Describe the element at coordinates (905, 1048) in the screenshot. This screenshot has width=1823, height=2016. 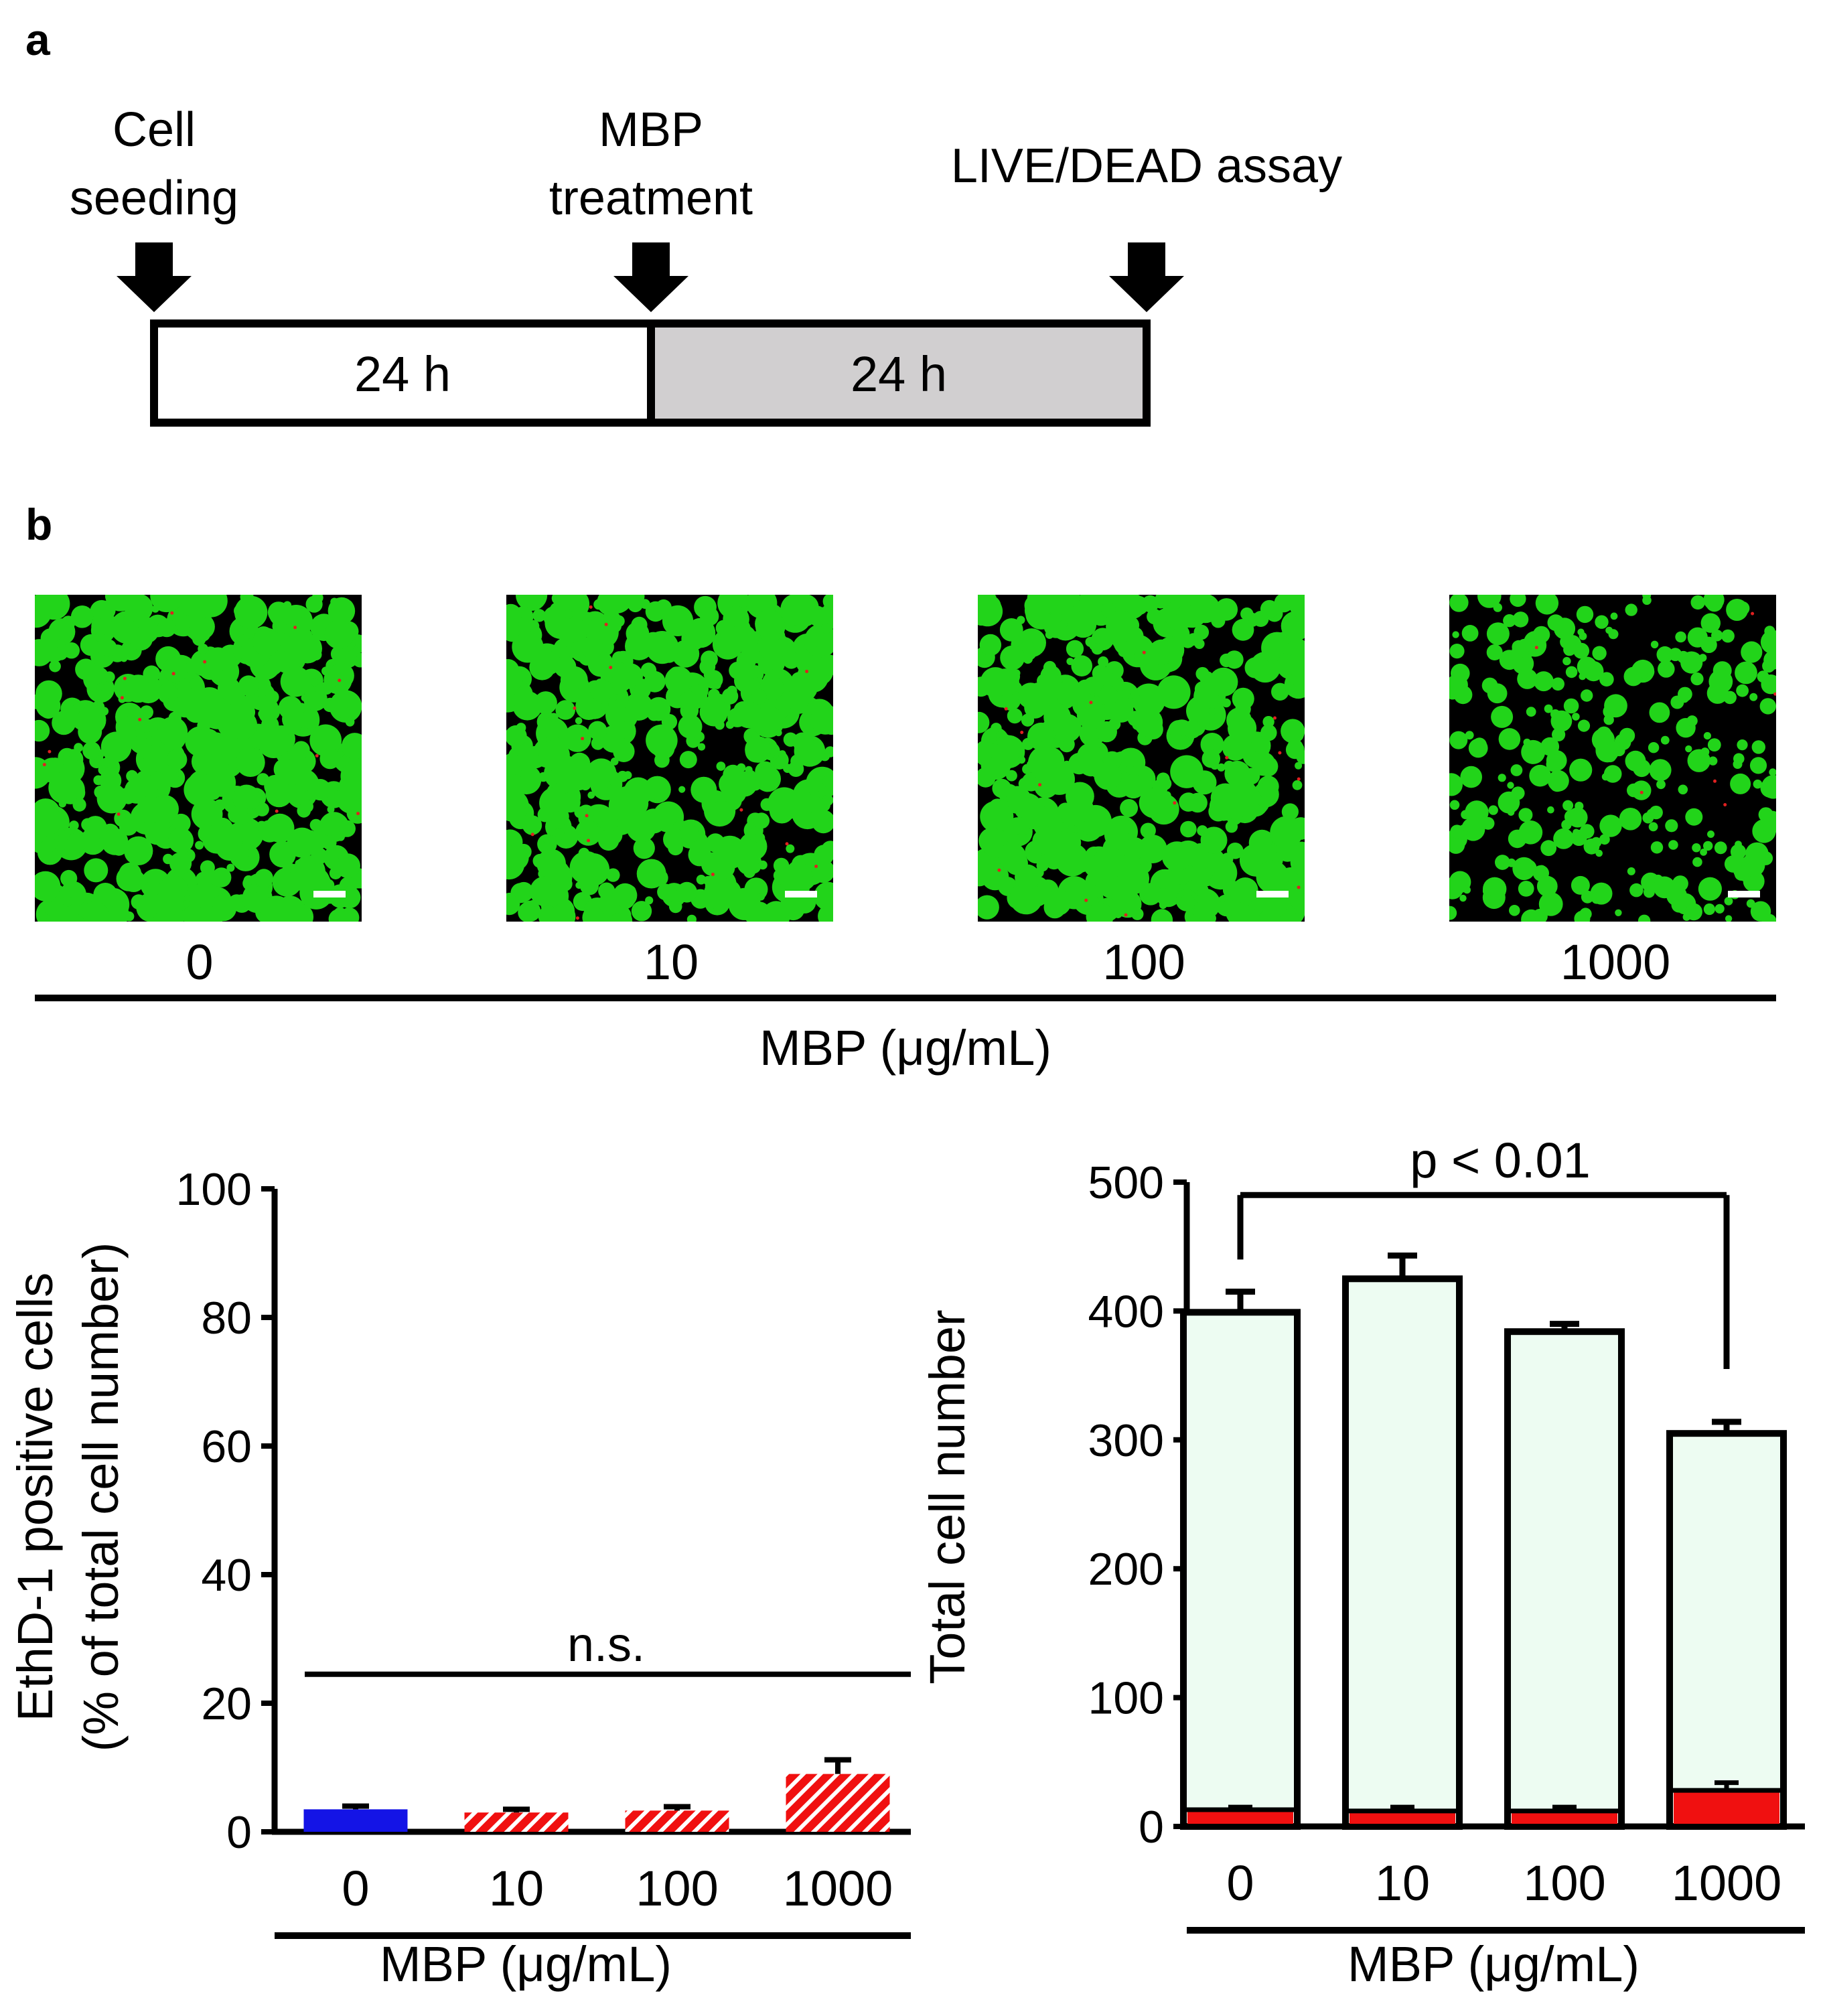
I see `micrograph-xlabel: MBP (μg/mL)` at that location.